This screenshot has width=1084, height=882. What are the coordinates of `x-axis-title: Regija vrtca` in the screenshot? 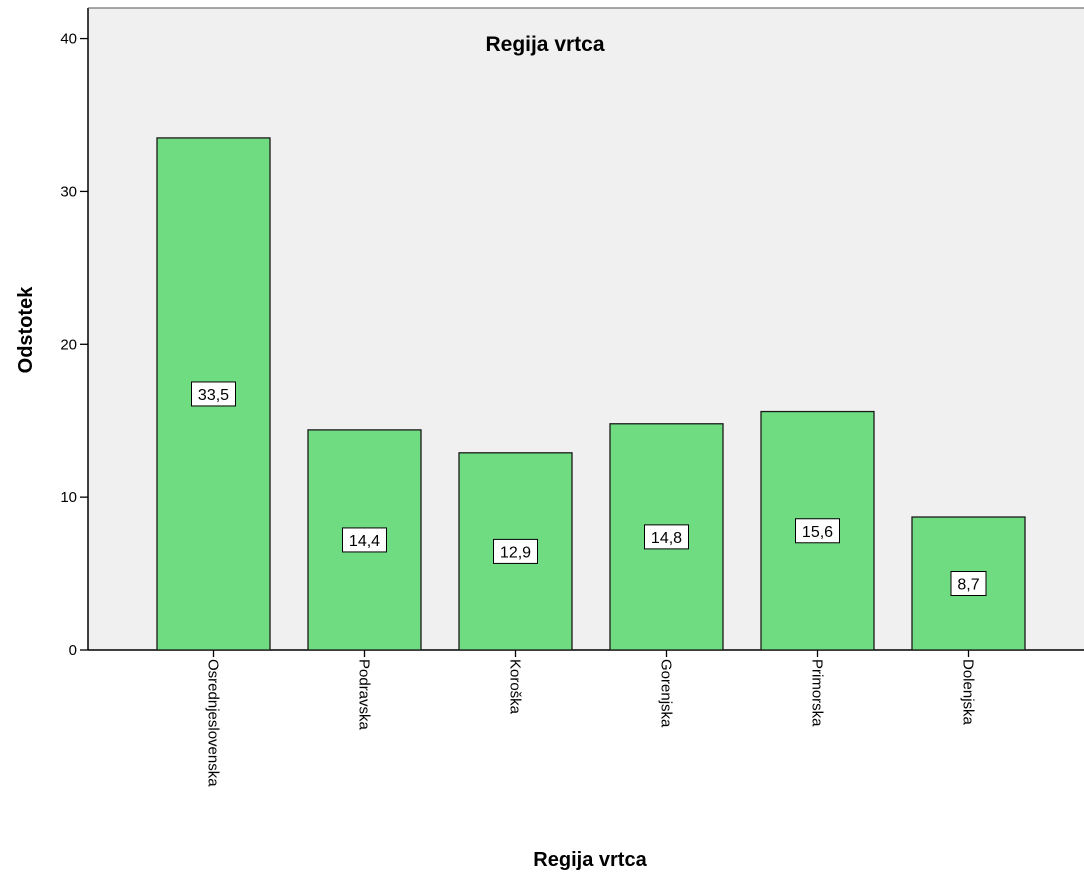 It's located at (590, 860).